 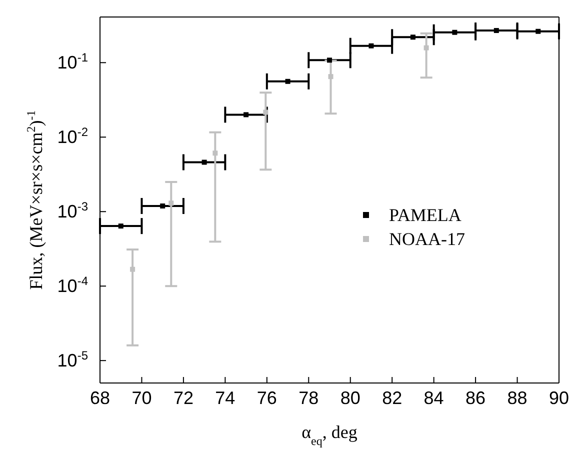 I want to click on x-tick-label: 80, so click(x=350, y=398).